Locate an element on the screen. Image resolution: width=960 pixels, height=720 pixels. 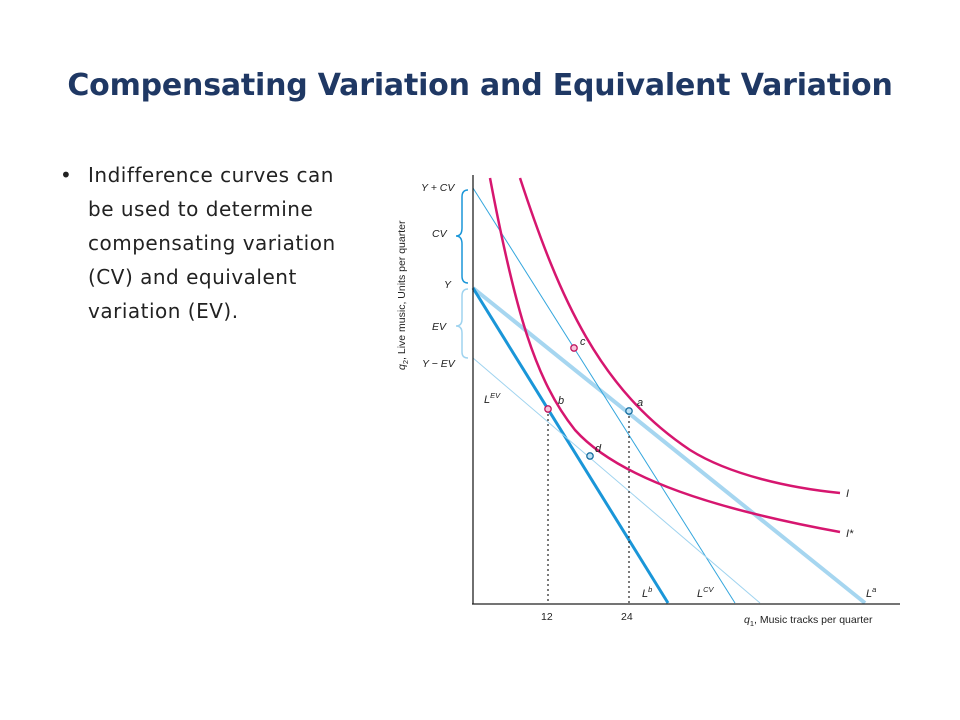
label-curve-i: I is located at coordinates (847, 494).